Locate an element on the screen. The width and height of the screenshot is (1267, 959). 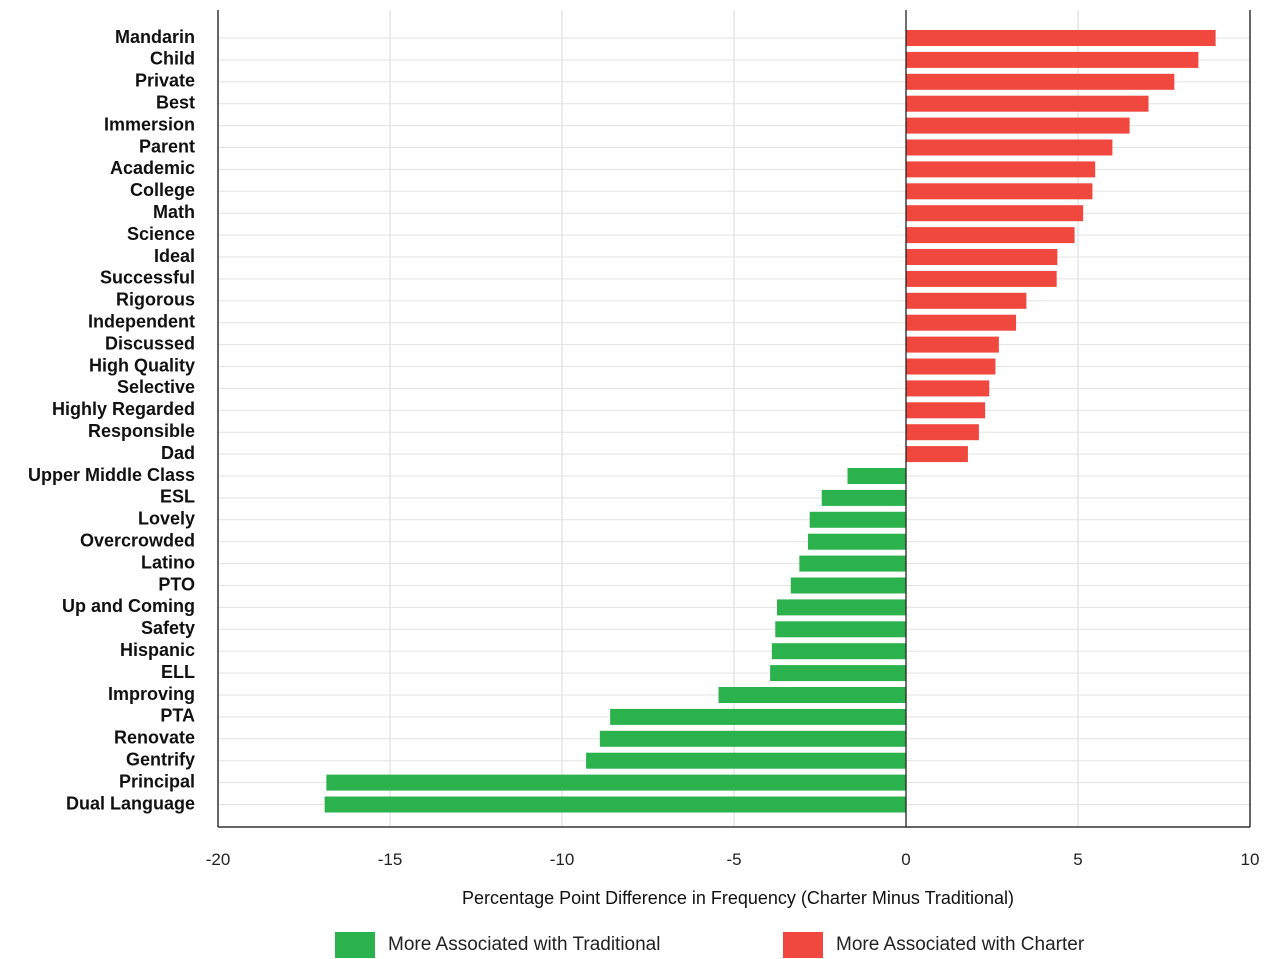
bar-lovely is located at coordinates (857, 519).